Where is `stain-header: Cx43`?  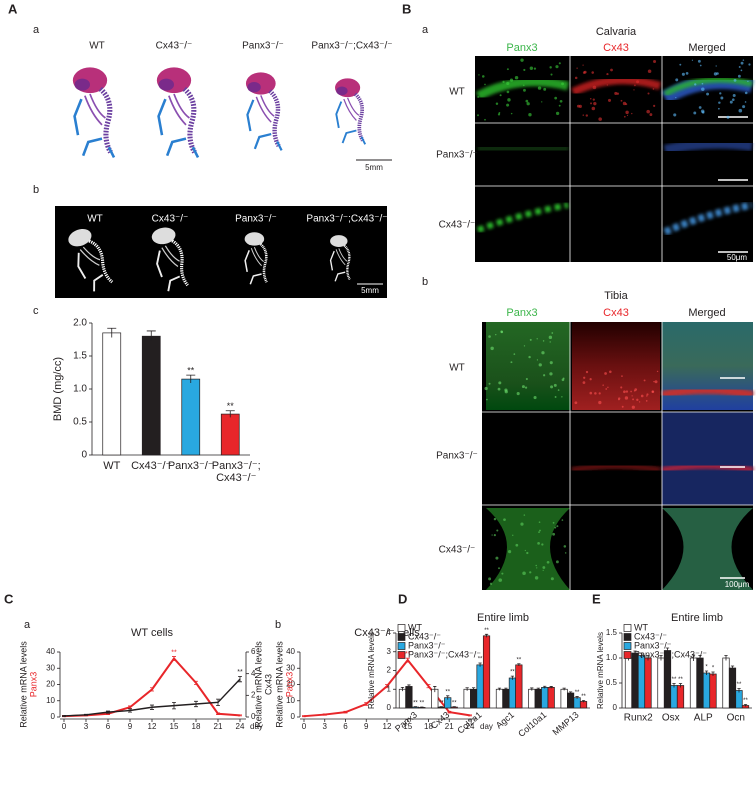
stain-header: Cx43 is located at coordinates (616, 48).